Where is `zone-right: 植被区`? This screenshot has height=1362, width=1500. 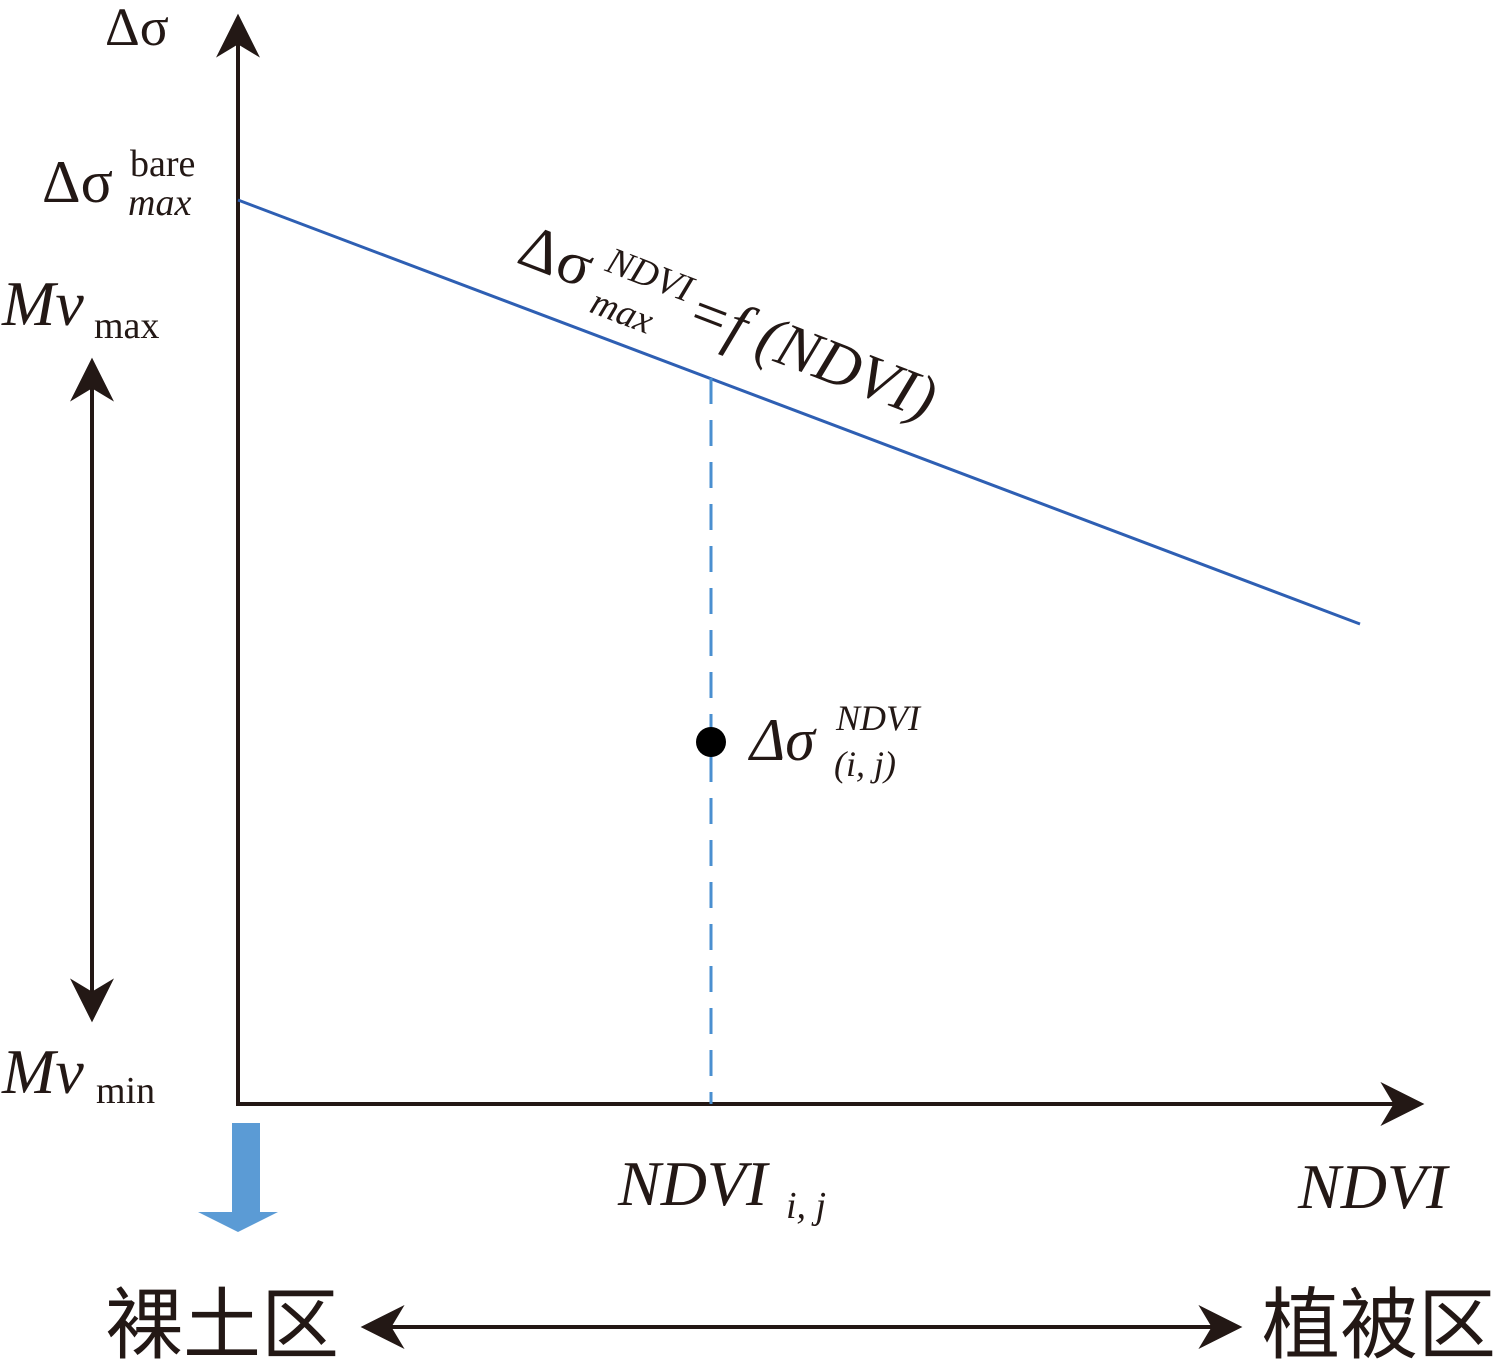
zone-right: 植被区 is located at coordinates (1379, 1321).